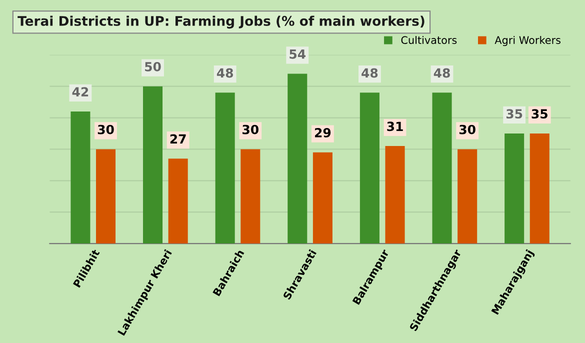 This screenshot has height=343, width=585. I want to click on legend-label: Cultivators, so click(429, 40).